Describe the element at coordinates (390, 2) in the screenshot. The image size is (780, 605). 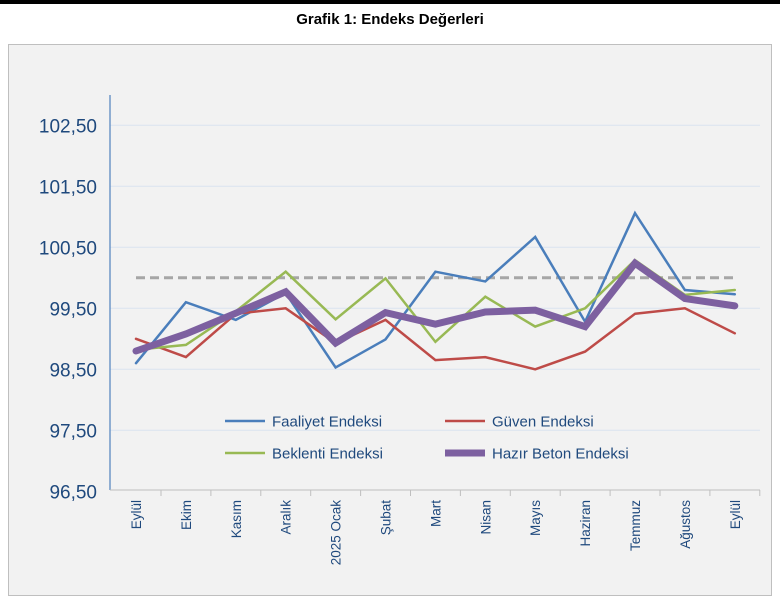
I see `top-border` at that location.